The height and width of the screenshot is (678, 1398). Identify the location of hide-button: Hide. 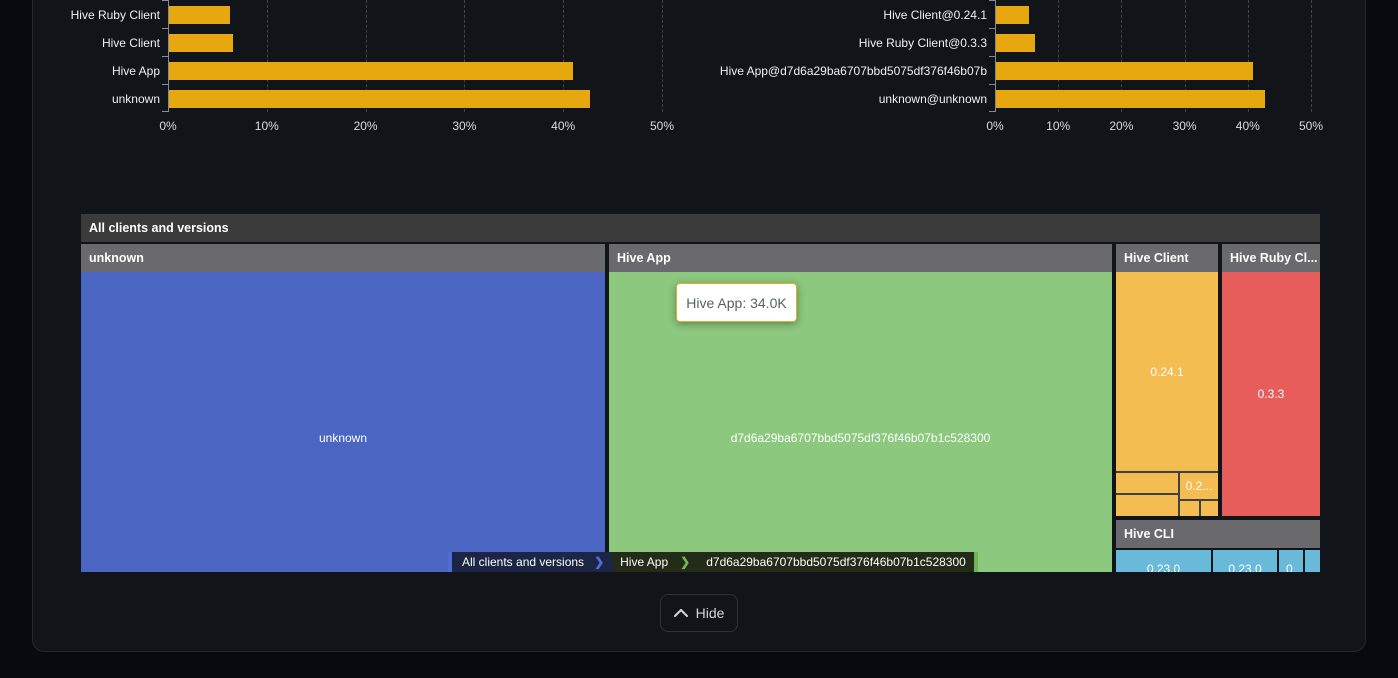
(699, 613).